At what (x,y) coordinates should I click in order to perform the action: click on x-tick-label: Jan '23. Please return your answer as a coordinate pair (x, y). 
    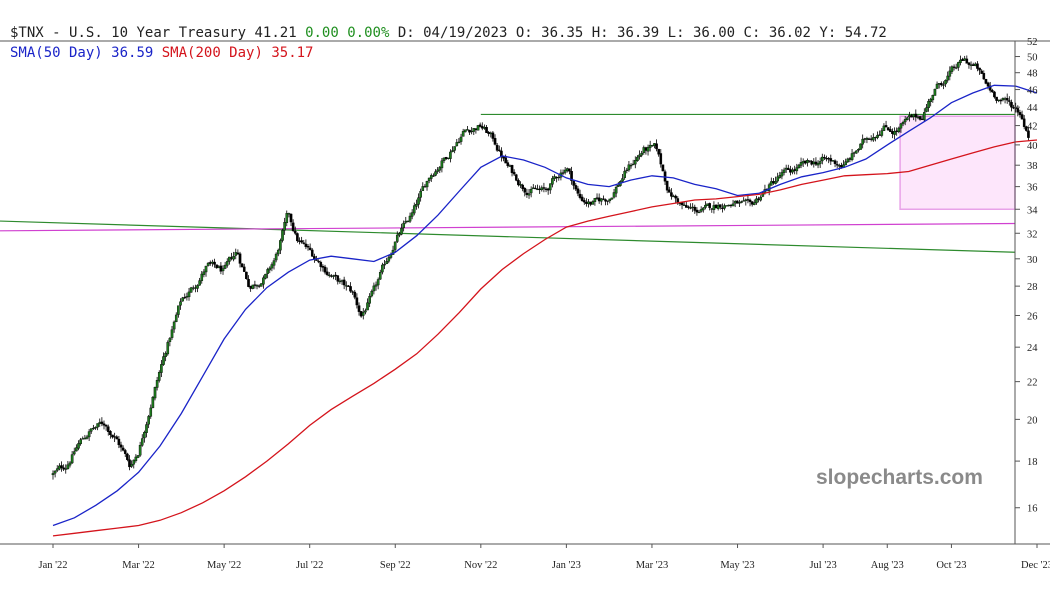
    Looking at the image, I should click on (566, 565).